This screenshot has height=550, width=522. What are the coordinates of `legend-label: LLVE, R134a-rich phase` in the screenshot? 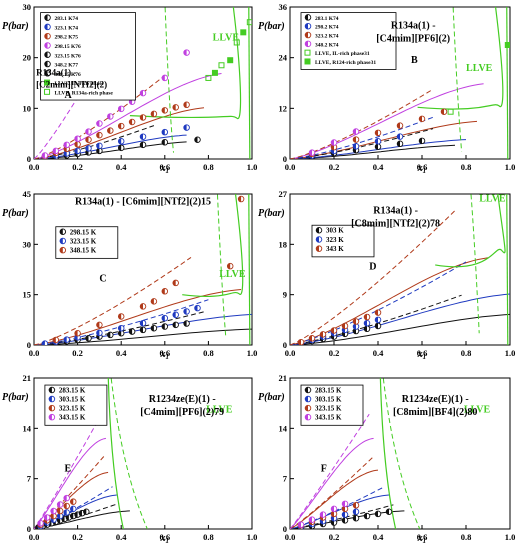 It's located at (84, 93).